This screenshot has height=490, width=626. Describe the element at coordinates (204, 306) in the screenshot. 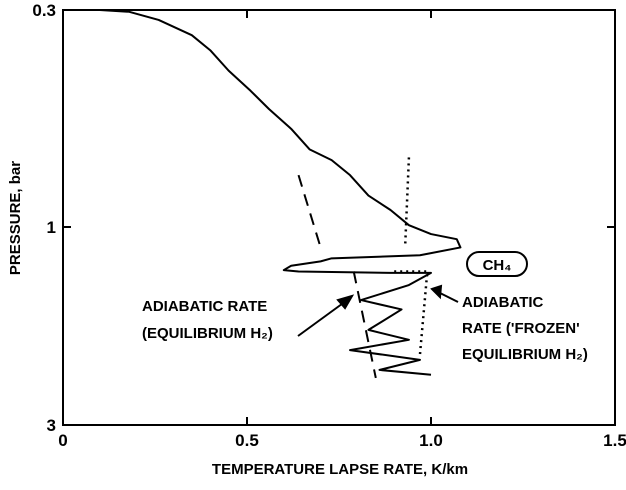

I see `annotation: ADIABATIC RATE` at that location.